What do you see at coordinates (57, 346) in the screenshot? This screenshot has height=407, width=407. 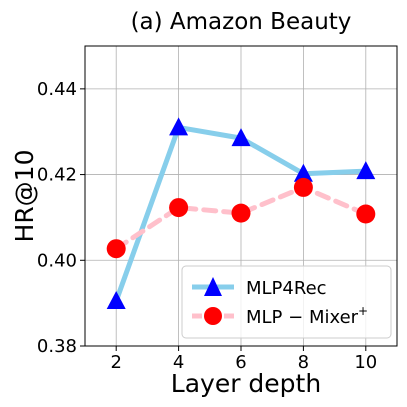 I see `y-tick-label: 0.38` at bounding box center [57, 346].